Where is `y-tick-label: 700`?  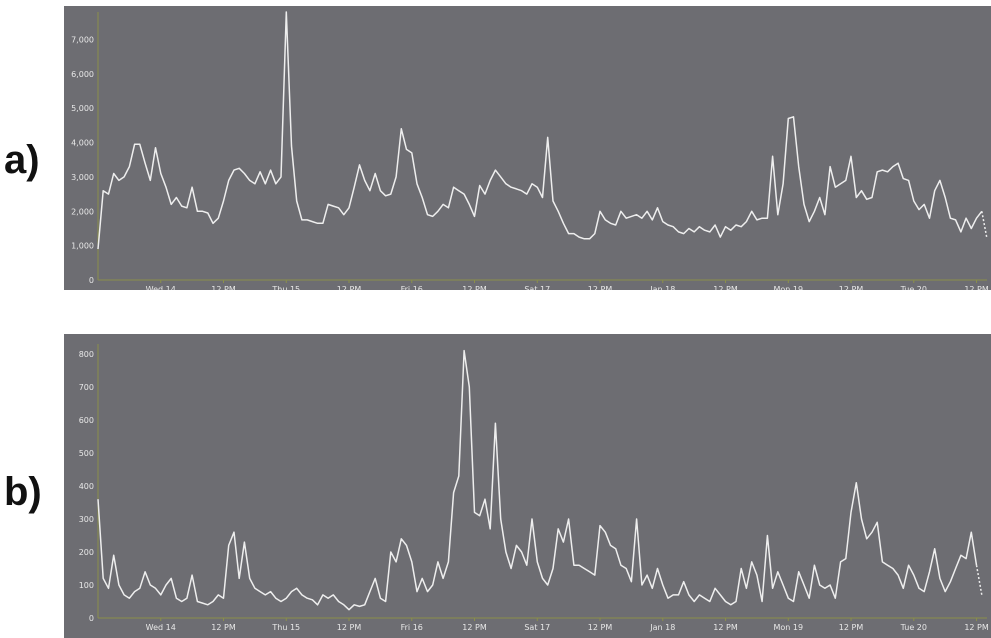 y-tick-label: 700 is located at coordinates (86, 387).